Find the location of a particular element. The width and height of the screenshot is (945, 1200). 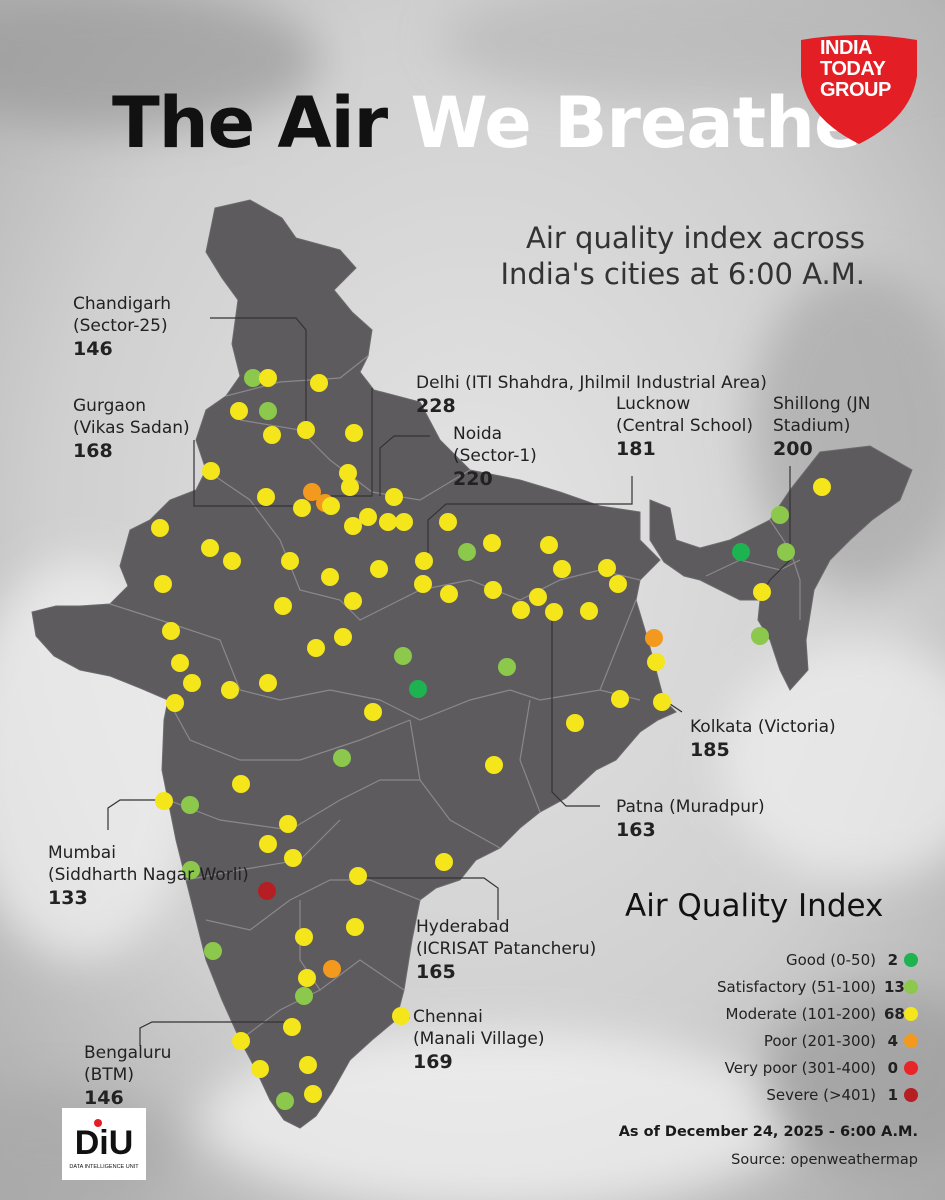

legend-row-satisfactory: Satisfactory (51-100) 13 is located at coordinates (817, 986).